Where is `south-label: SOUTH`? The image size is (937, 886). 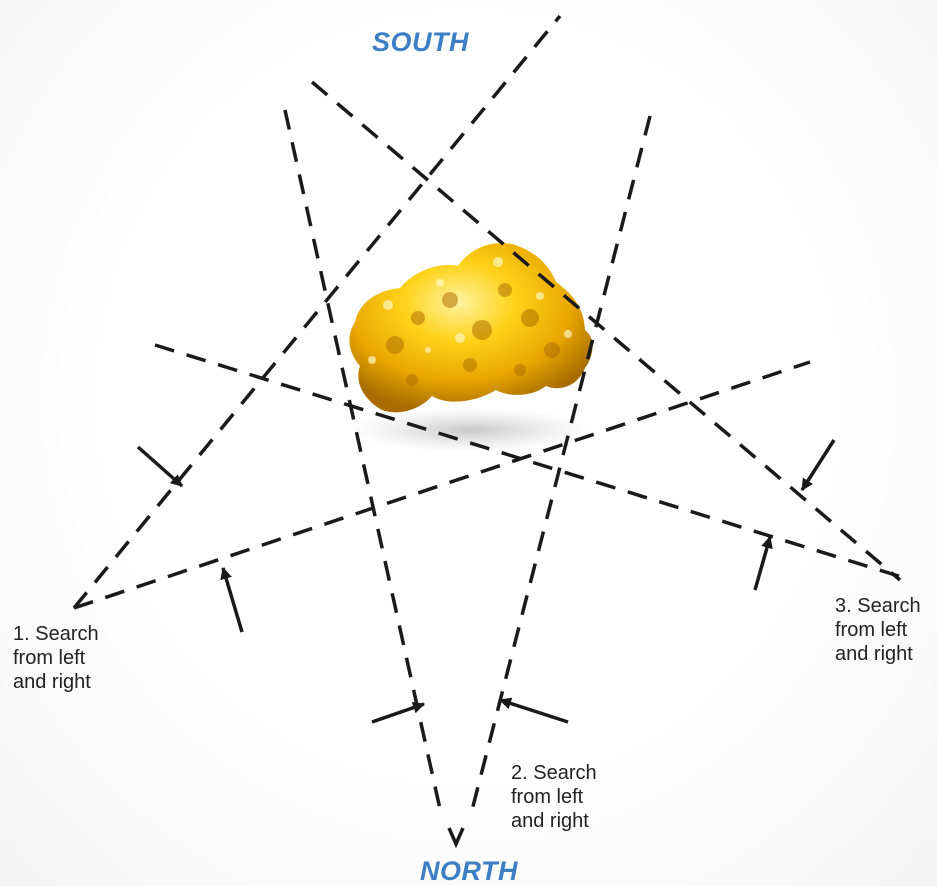
south-label: SOUTH is located at coordinates (420, 42).